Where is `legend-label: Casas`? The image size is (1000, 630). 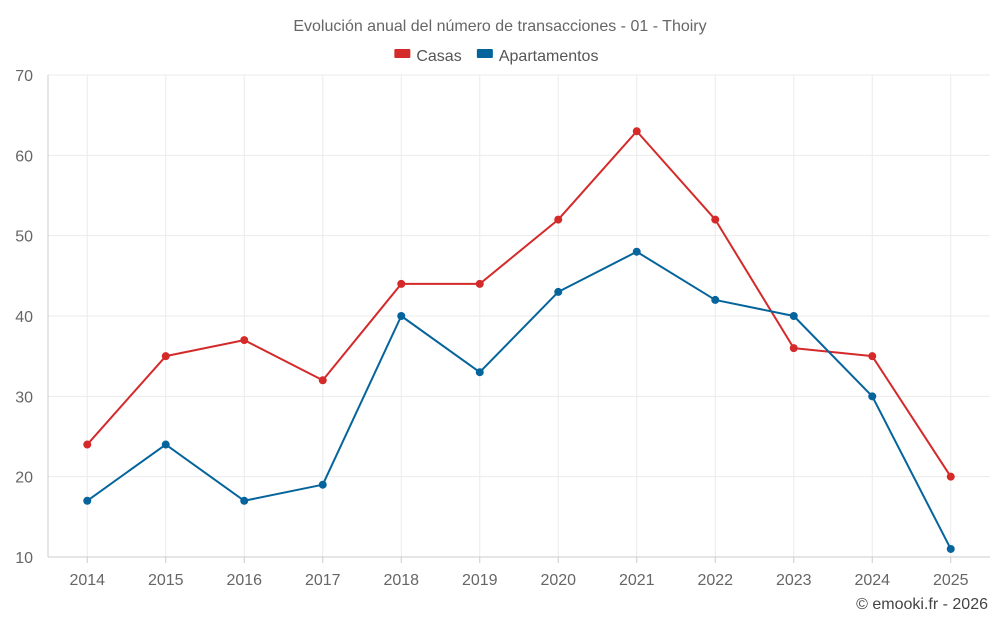 legend-label: Casas is located at coordinates (438, 56).